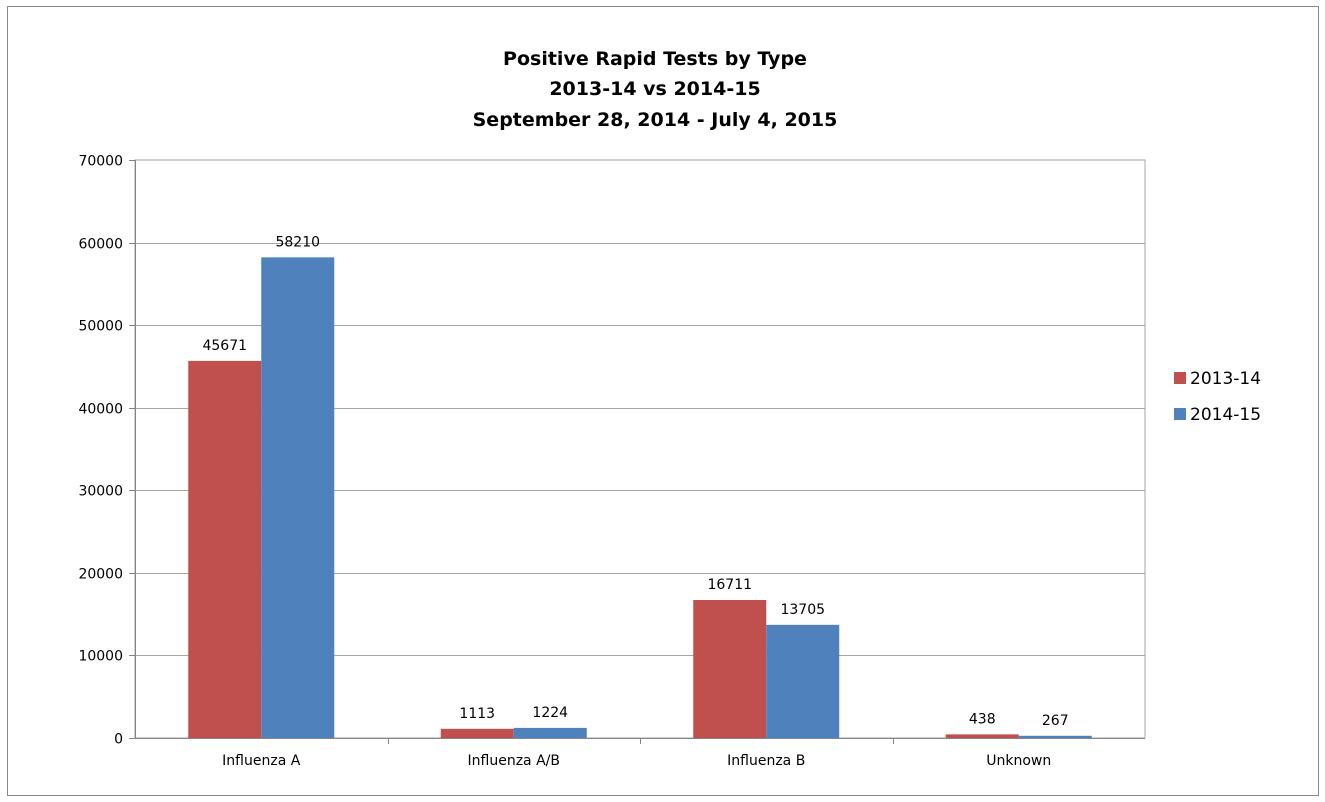  What do you see at coordinates (803, 681) in the screenshot?
I see `bar-2014-15-influenza-b` at bounding box center [803, 681].